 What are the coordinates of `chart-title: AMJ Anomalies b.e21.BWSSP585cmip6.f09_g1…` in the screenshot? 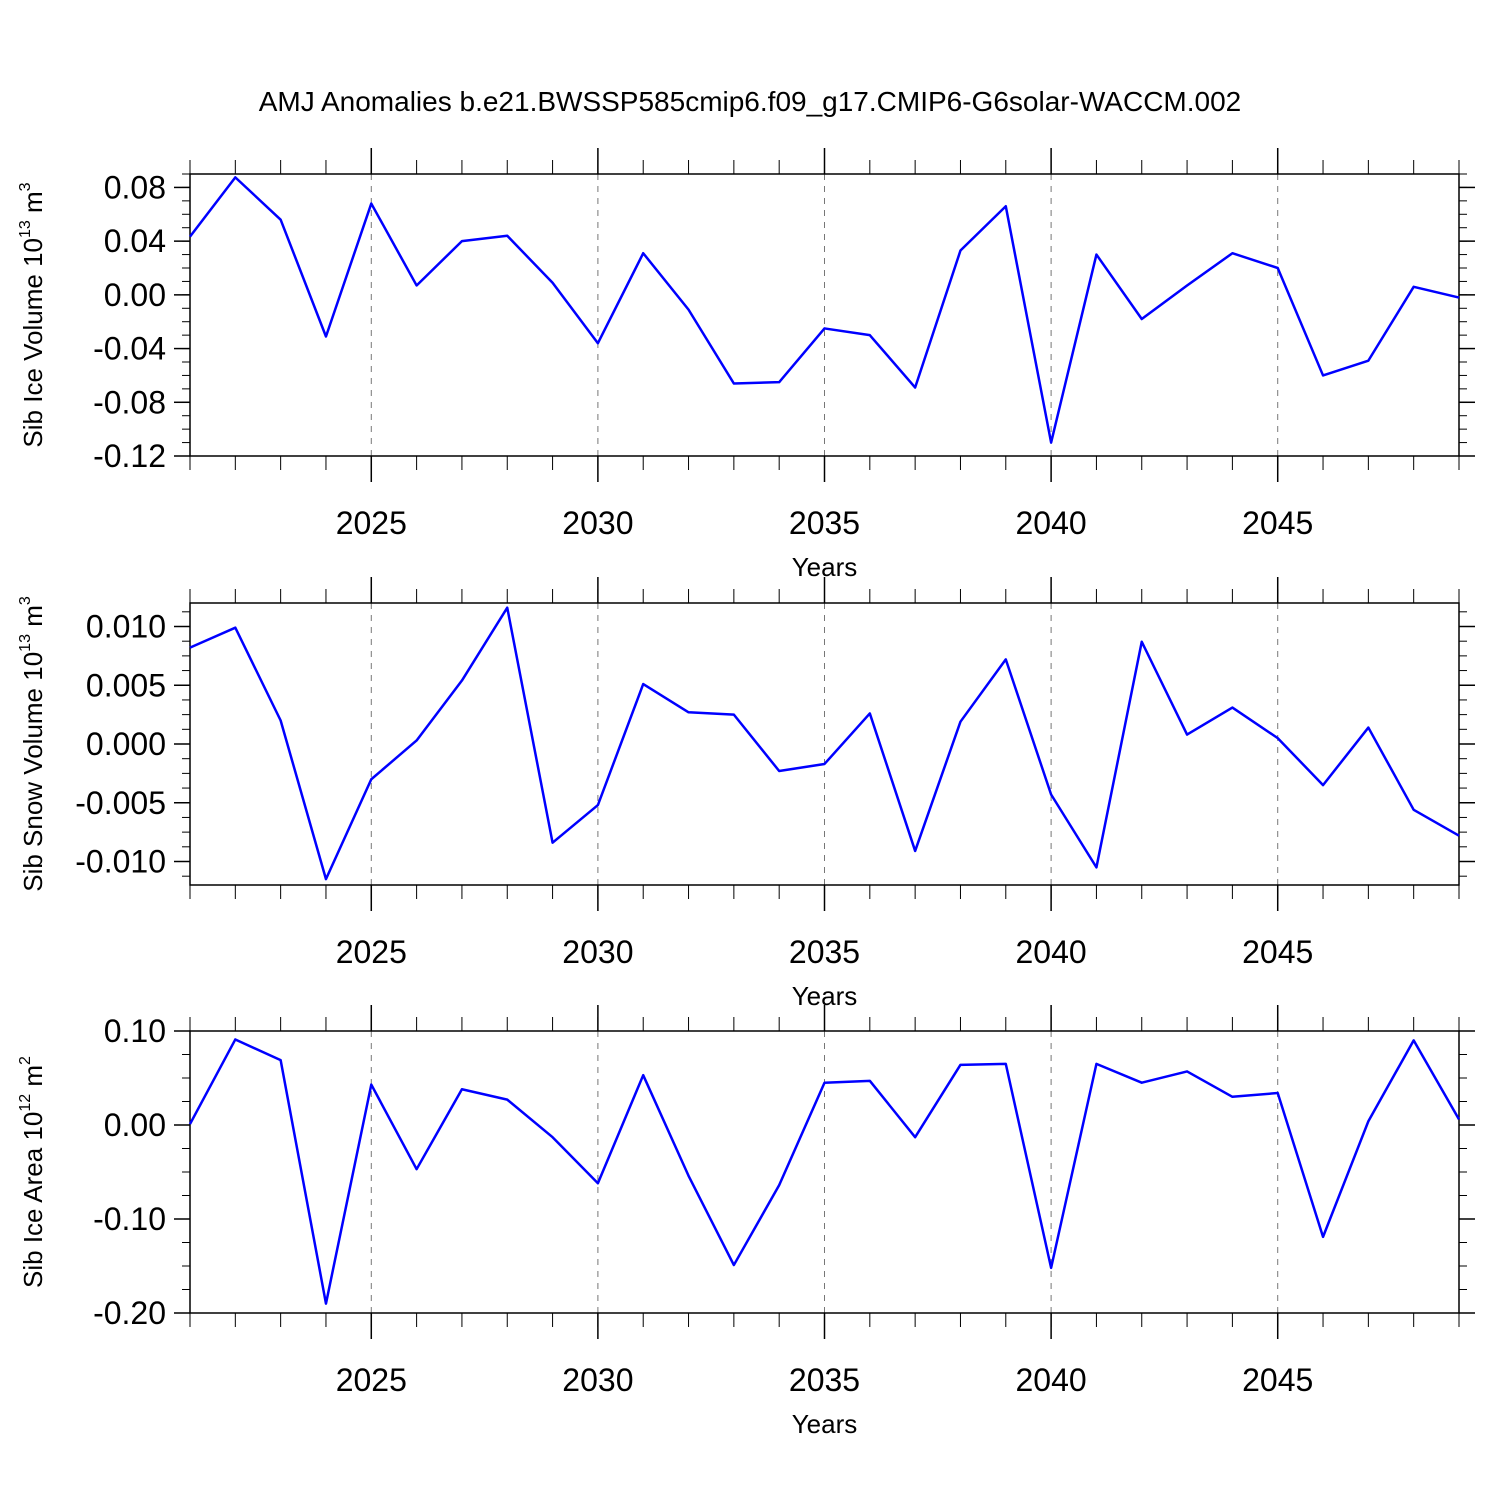 It's located at (750, 101).